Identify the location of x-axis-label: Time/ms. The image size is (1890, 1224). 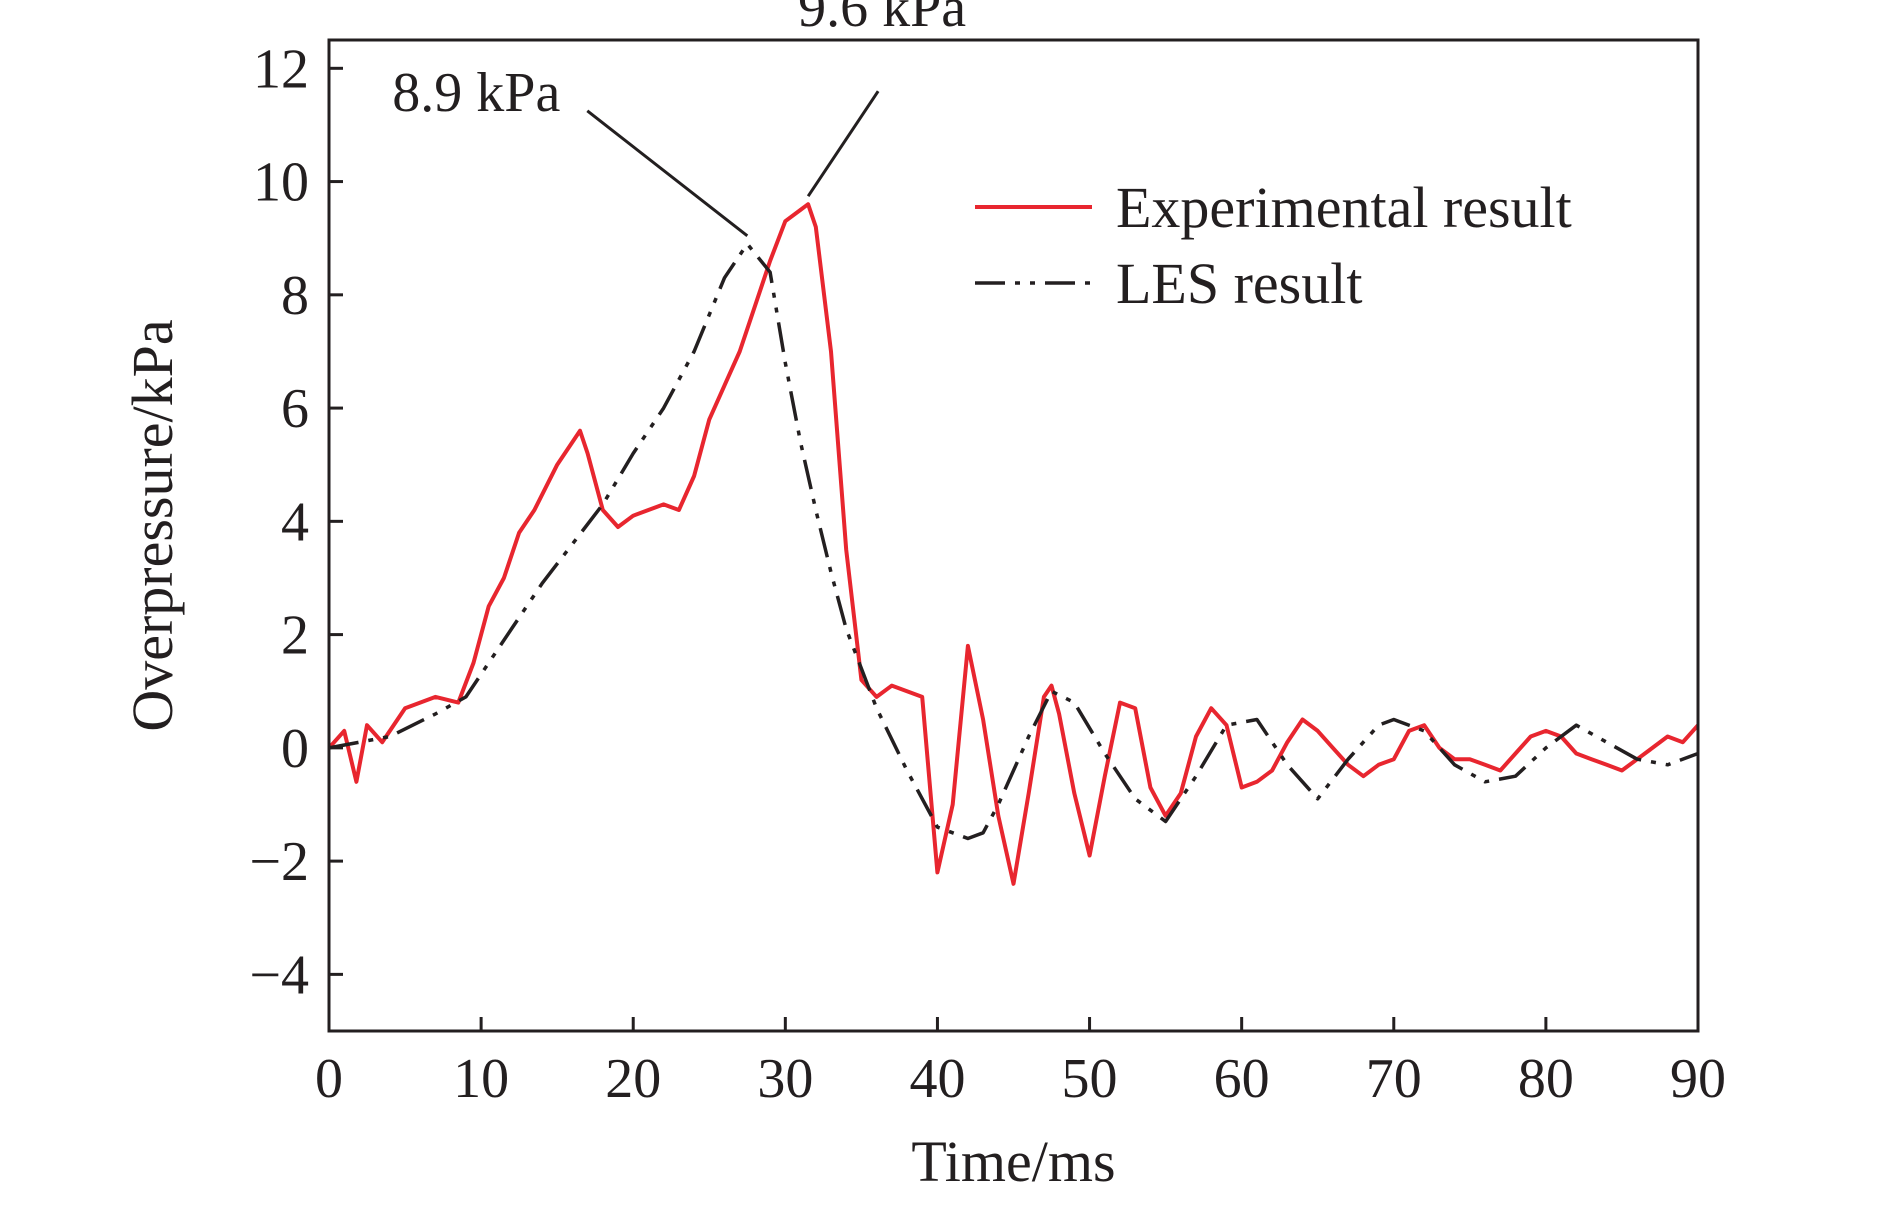
(1013, 1161).